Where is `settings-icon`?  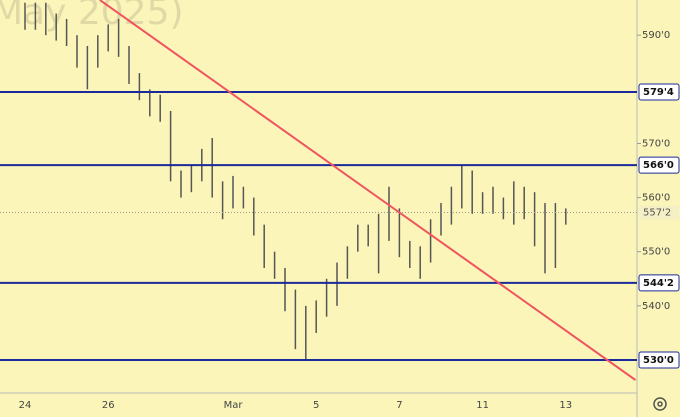
settings-icon is located at coordinates (660, 404).